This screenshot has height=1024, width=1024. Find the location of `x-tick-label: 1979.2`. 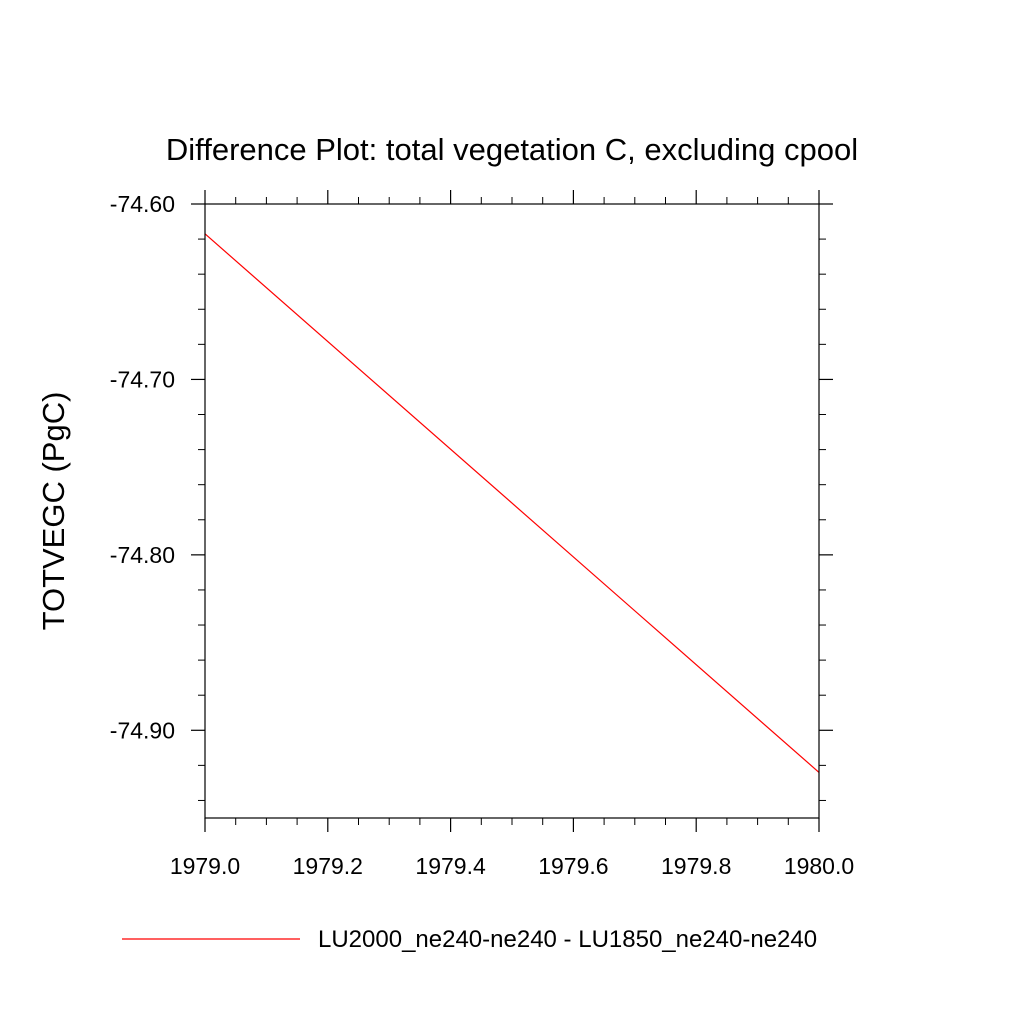

x-tick-label: 1979.2 is located at coordinates (328, 866).